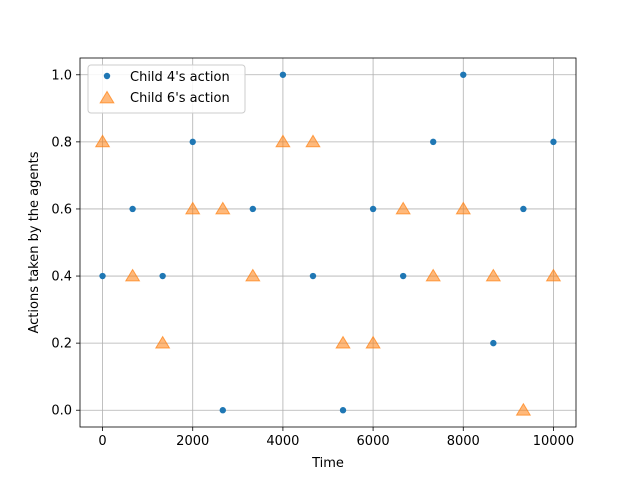 The image size is (640, 484). Describe the element at coordinates (61, 411) in the screenshot. I see `y-tick-label: 0.0` at that location.